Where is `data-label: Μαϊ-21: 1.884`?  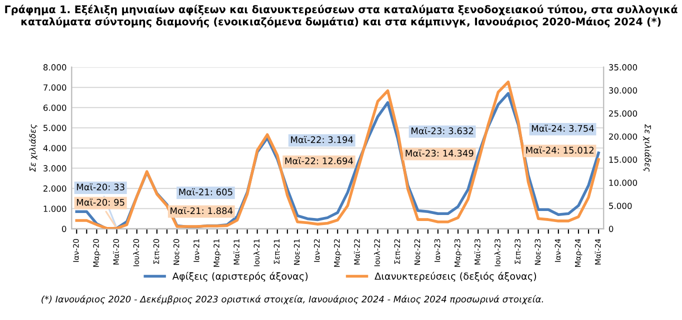 data-label: Μαϊ-21: 1.884 is located at coordinates (201, 210).